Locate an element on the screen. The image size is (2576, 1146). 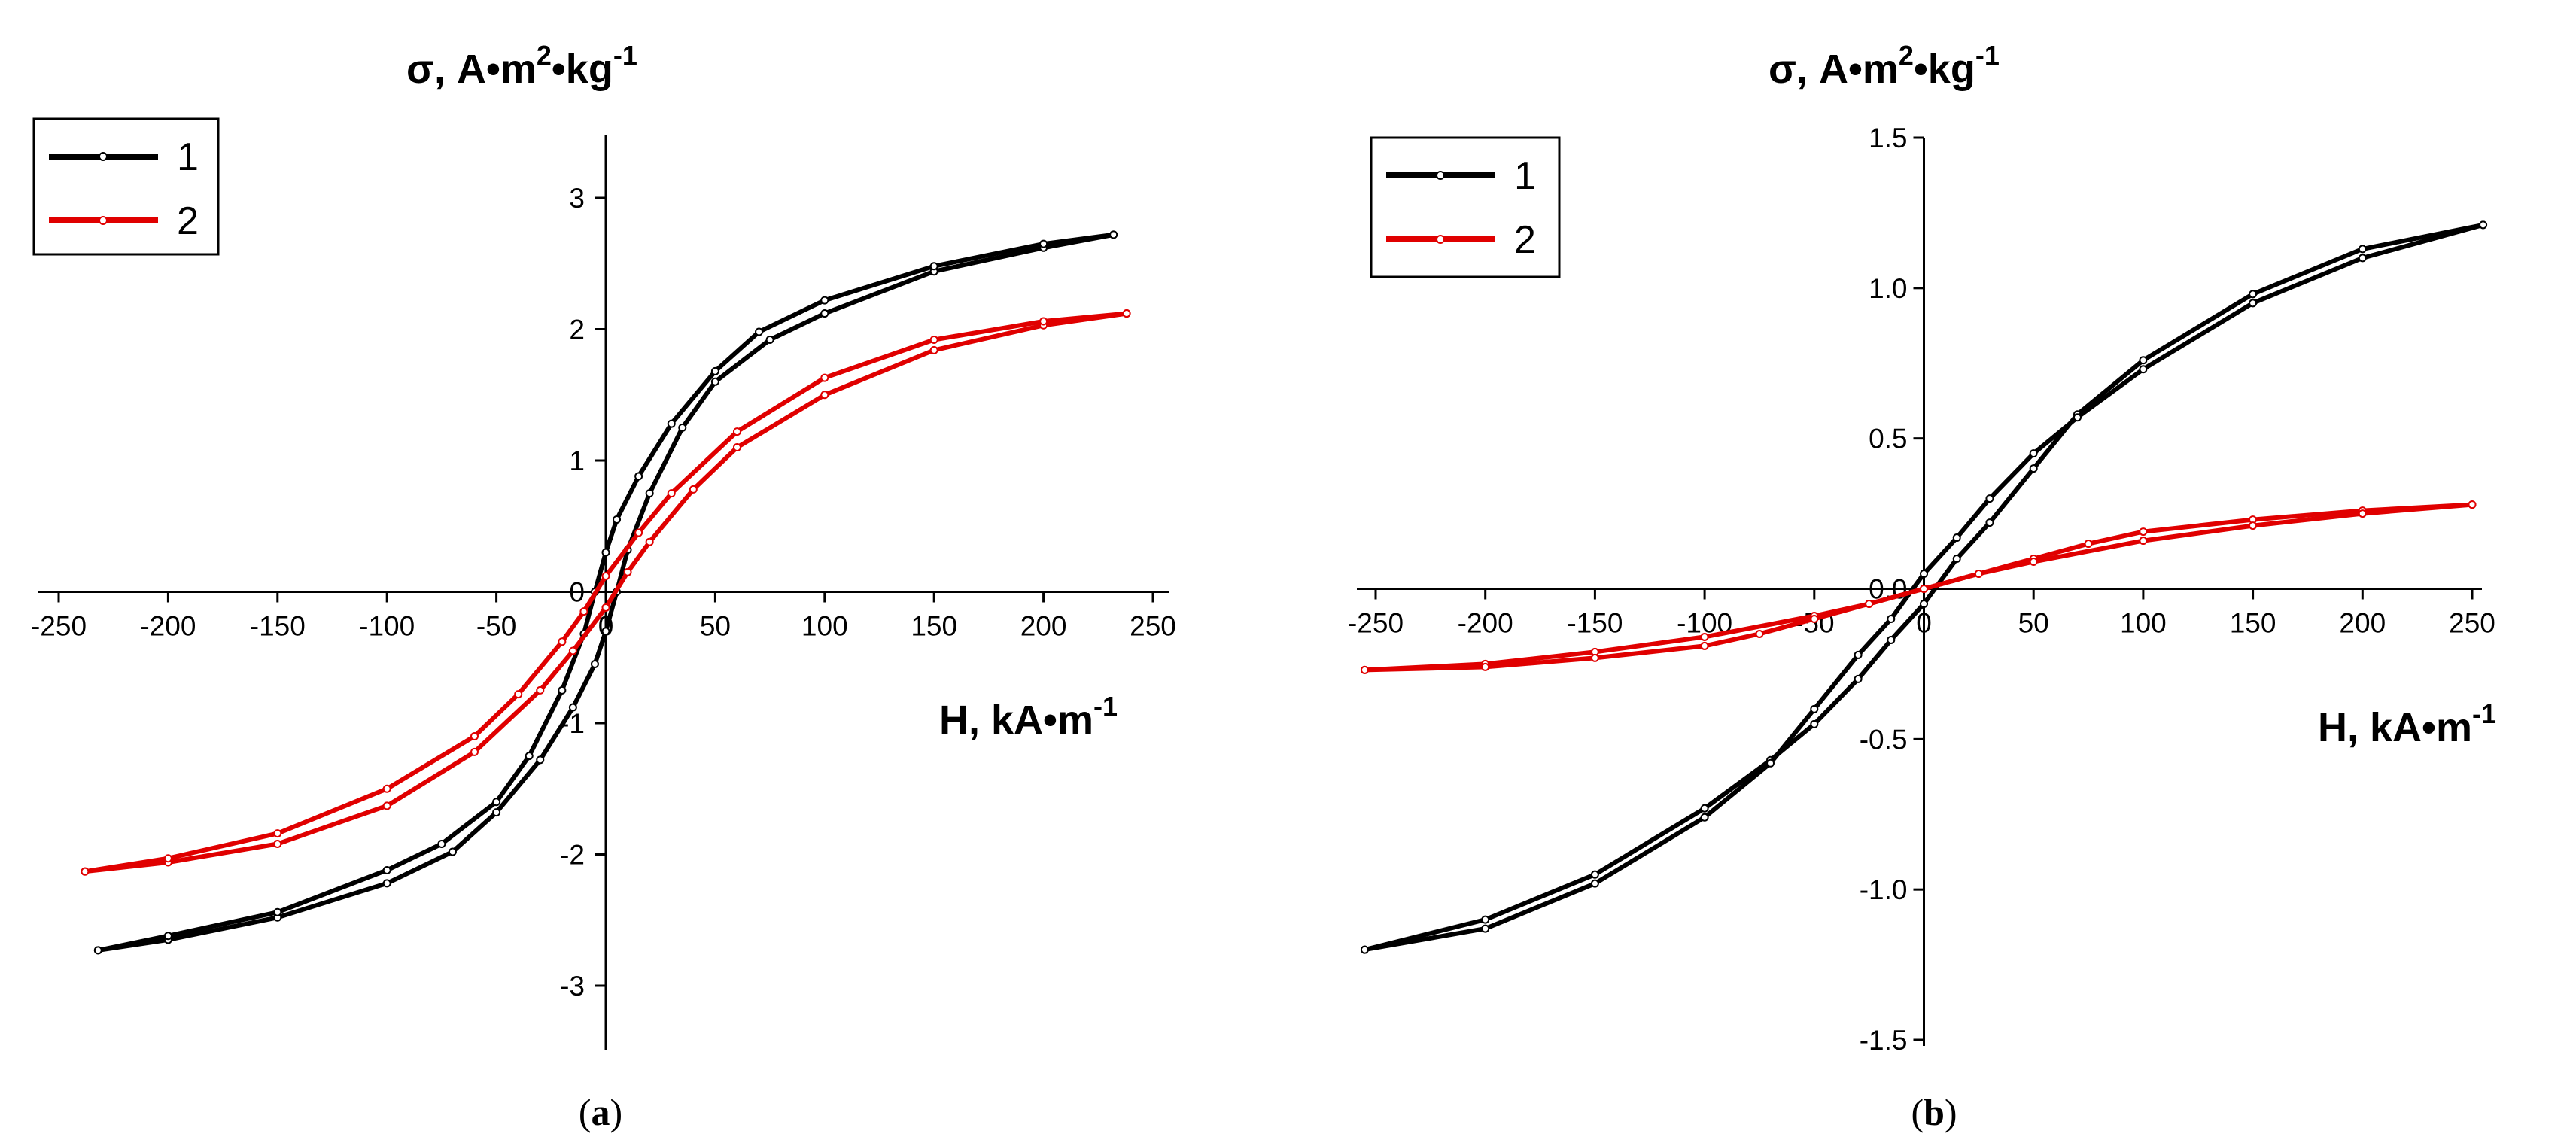
y-tick-label: 2 is located at coordinates (577, 330).